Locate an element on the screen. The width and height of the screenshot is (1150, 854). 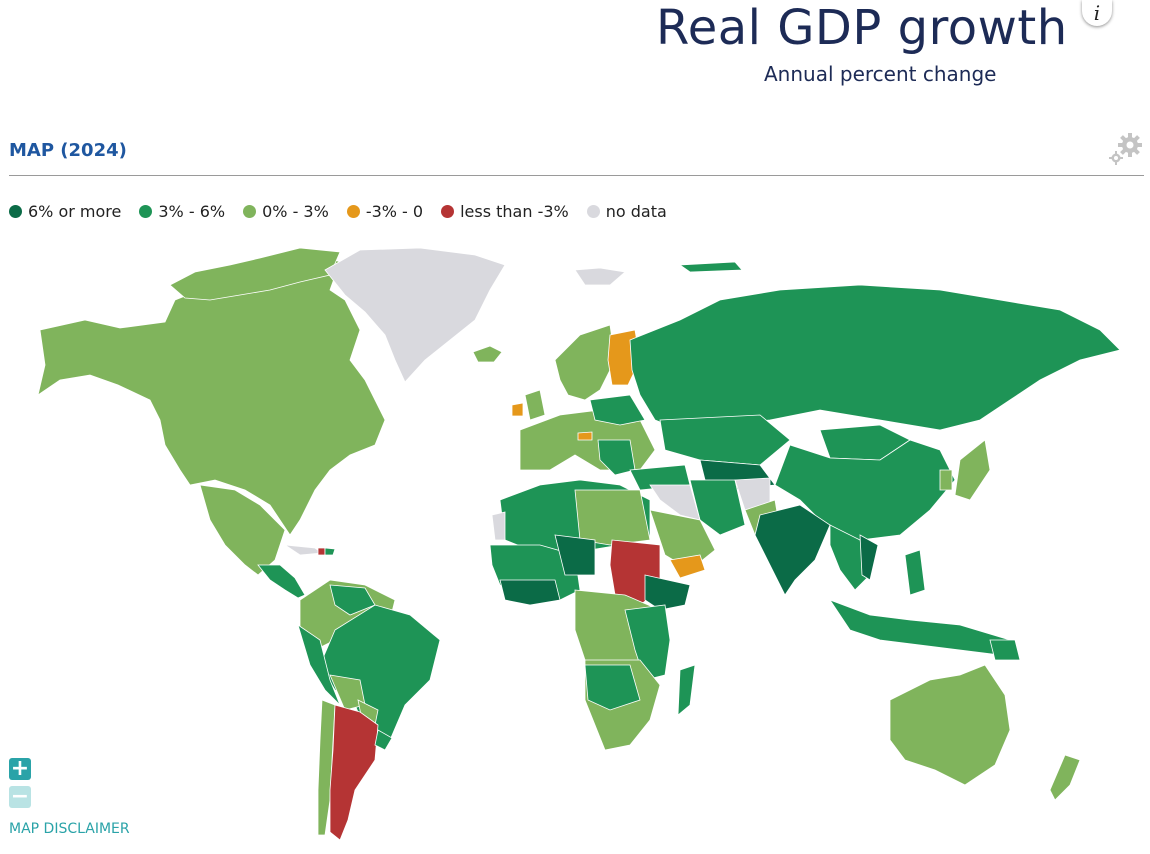
map-disclaimer-link: MAP DISCLAIMER is located at coordinates (69, 829).